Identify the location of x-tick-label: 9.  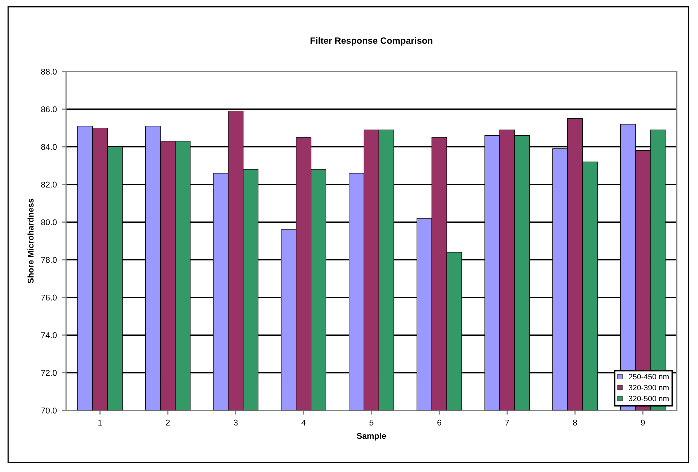
(643, 423).